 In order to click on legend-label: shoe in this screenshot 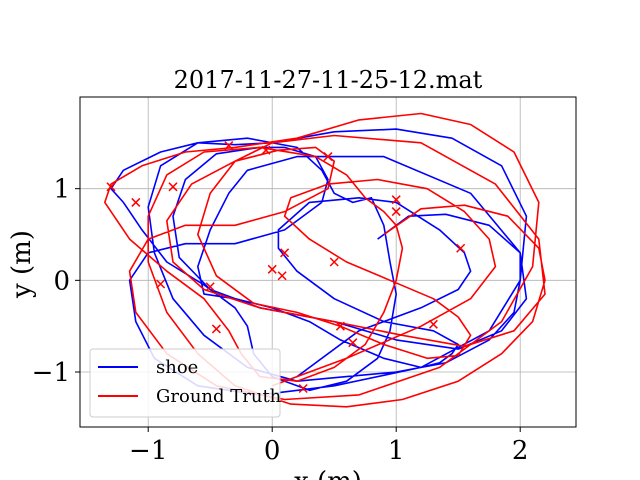, I will do `click(177, 367)`.